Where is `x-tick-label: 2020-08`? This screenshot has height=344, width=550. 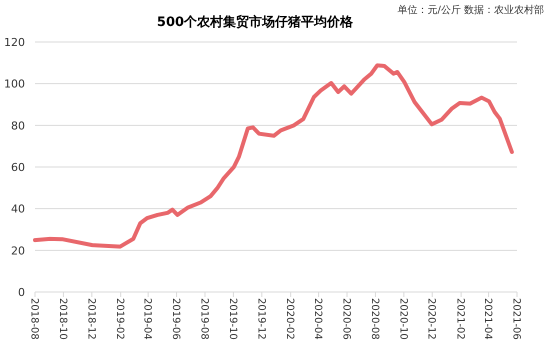
x-tick-label: 2020-08 is located at coordinates (374, 319).